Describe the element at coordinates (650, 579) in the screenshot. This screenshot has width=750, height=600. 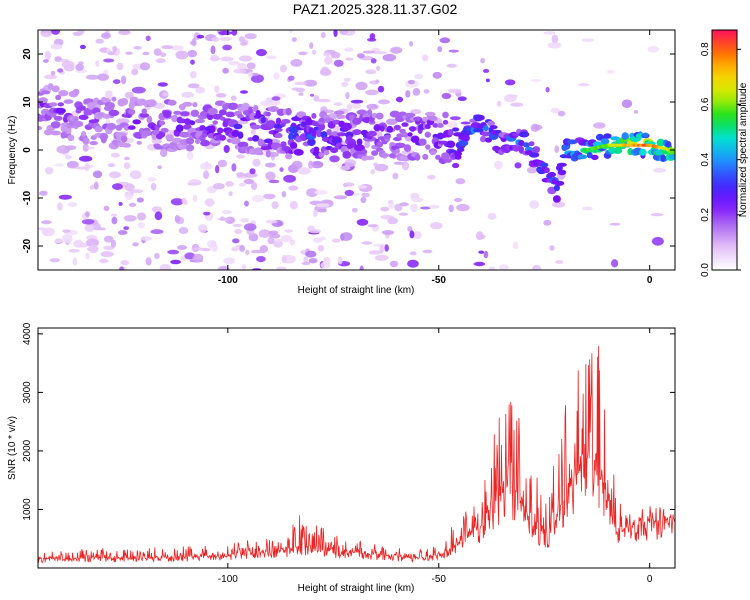
I see `snr-x-tick-label: 0` at that location.